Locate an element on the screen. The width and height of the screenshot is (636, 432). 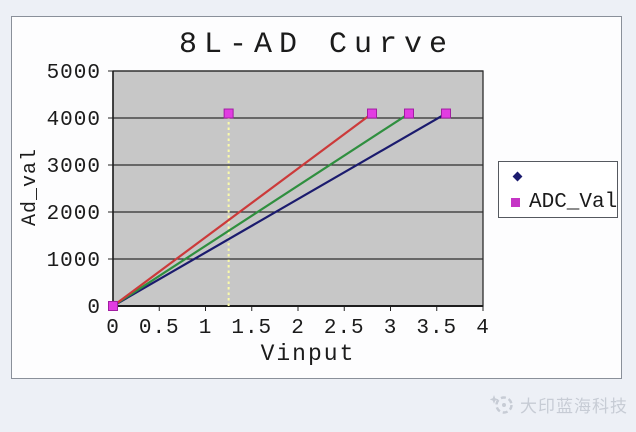
watermark: 大印蓝海科技 is located at coordinates (559, 405).